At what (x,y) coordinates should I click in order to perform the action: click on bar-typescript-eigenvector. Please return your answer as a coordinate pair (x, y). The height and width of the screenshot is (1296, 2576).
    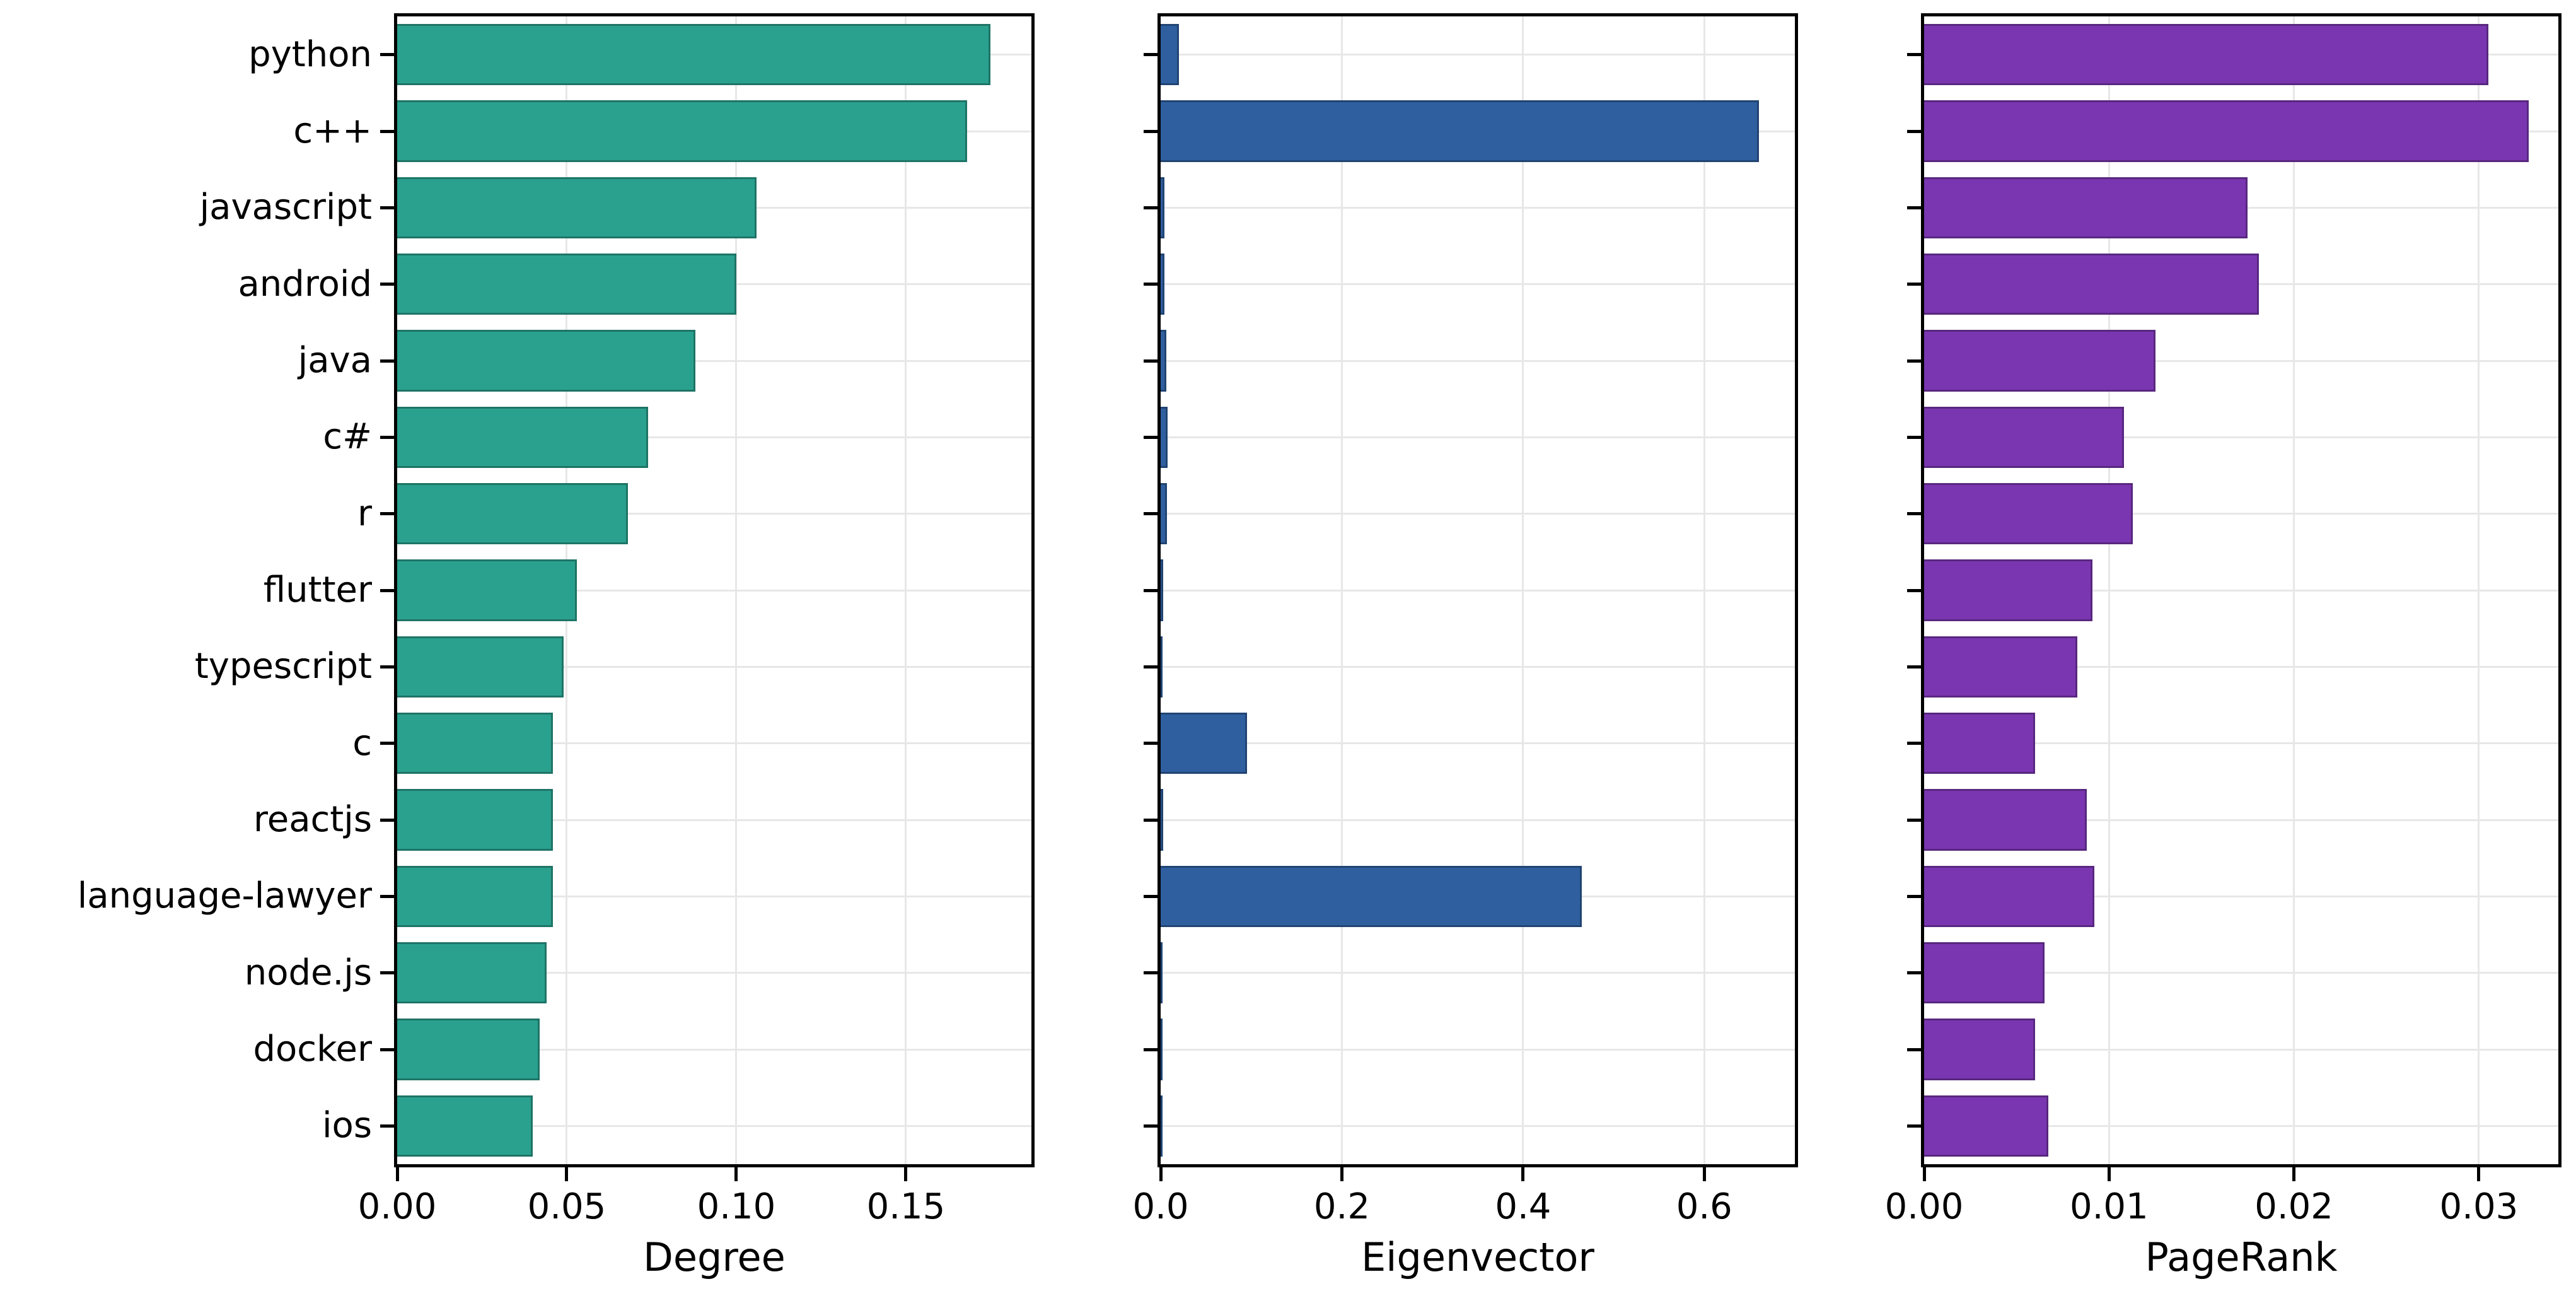
    Looking at the image, I should click on (1162, 667).